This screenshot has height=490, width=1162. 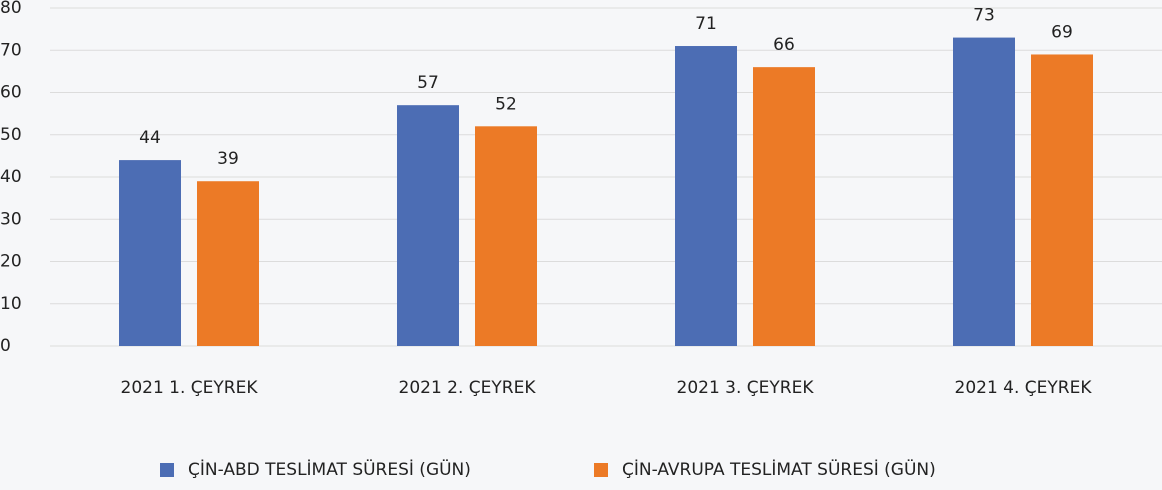 I want to click on data-label: 52, so click(x=506, y=104).